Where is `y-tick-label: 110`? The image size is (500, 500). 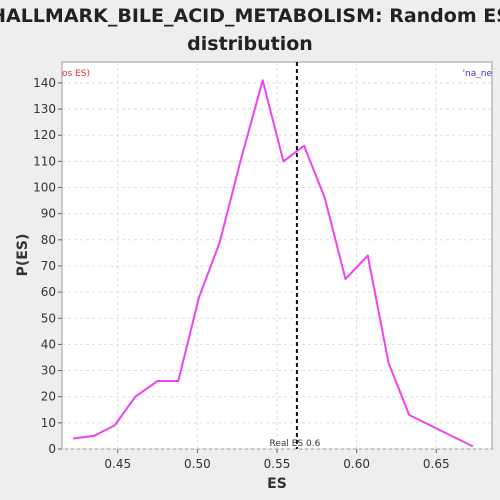
y-tick-label: 110 is located at coordinates (44, 161).